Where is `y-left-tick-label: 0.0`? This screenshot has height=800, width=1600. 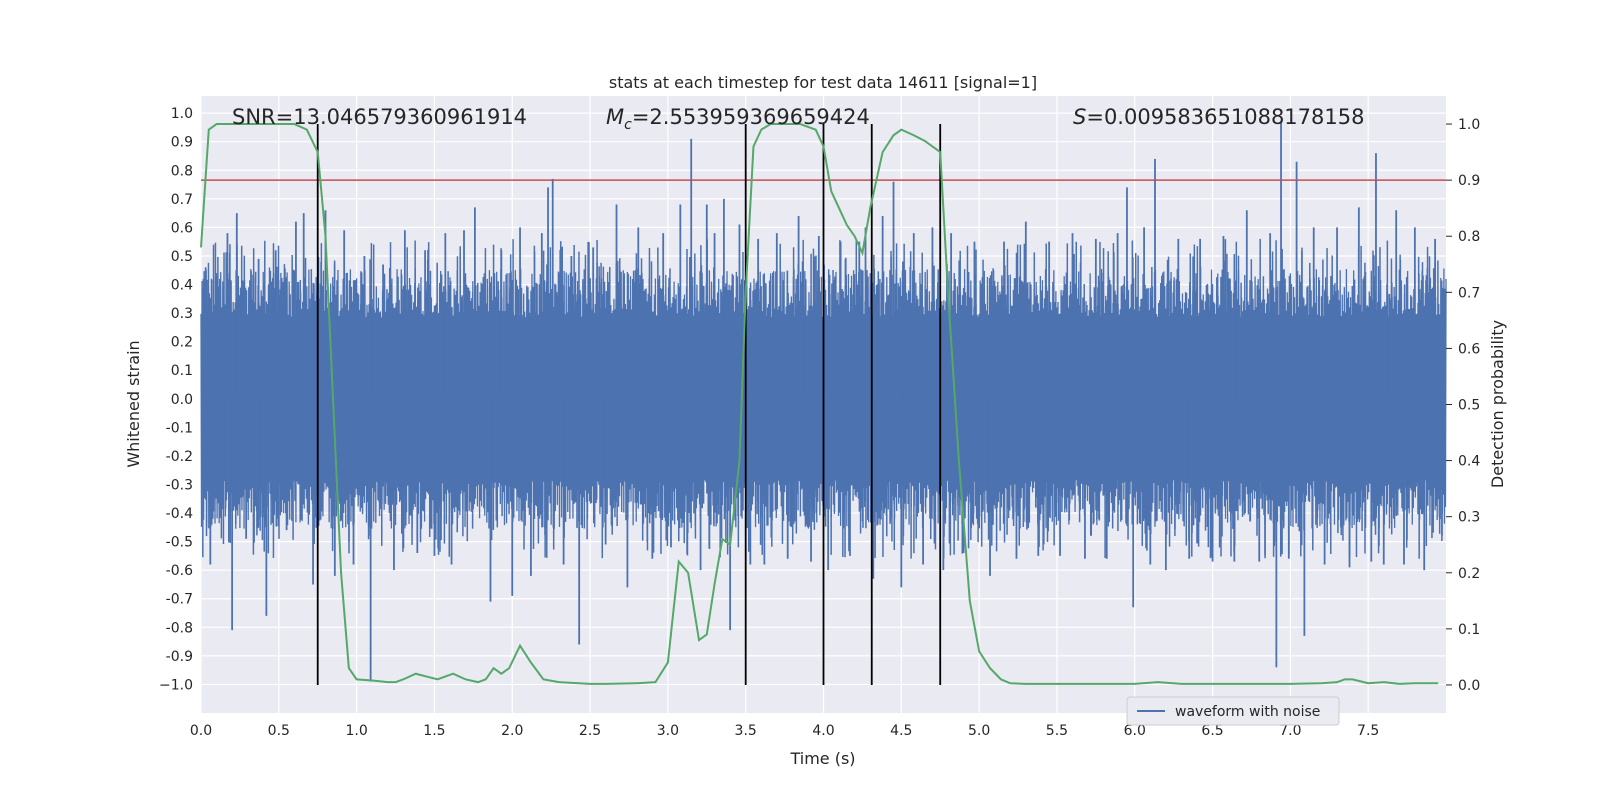 y-left-tick-label: 0.0 is located at coordinates (182, 400).